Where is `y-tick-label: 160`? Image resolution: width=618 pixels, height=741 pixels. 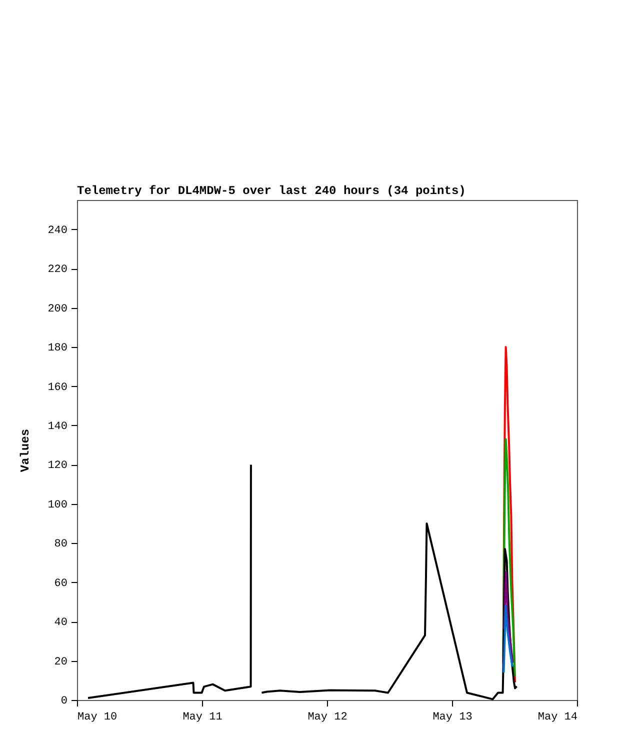
y-tick-label: 160 is located at coordinates (58, 388).